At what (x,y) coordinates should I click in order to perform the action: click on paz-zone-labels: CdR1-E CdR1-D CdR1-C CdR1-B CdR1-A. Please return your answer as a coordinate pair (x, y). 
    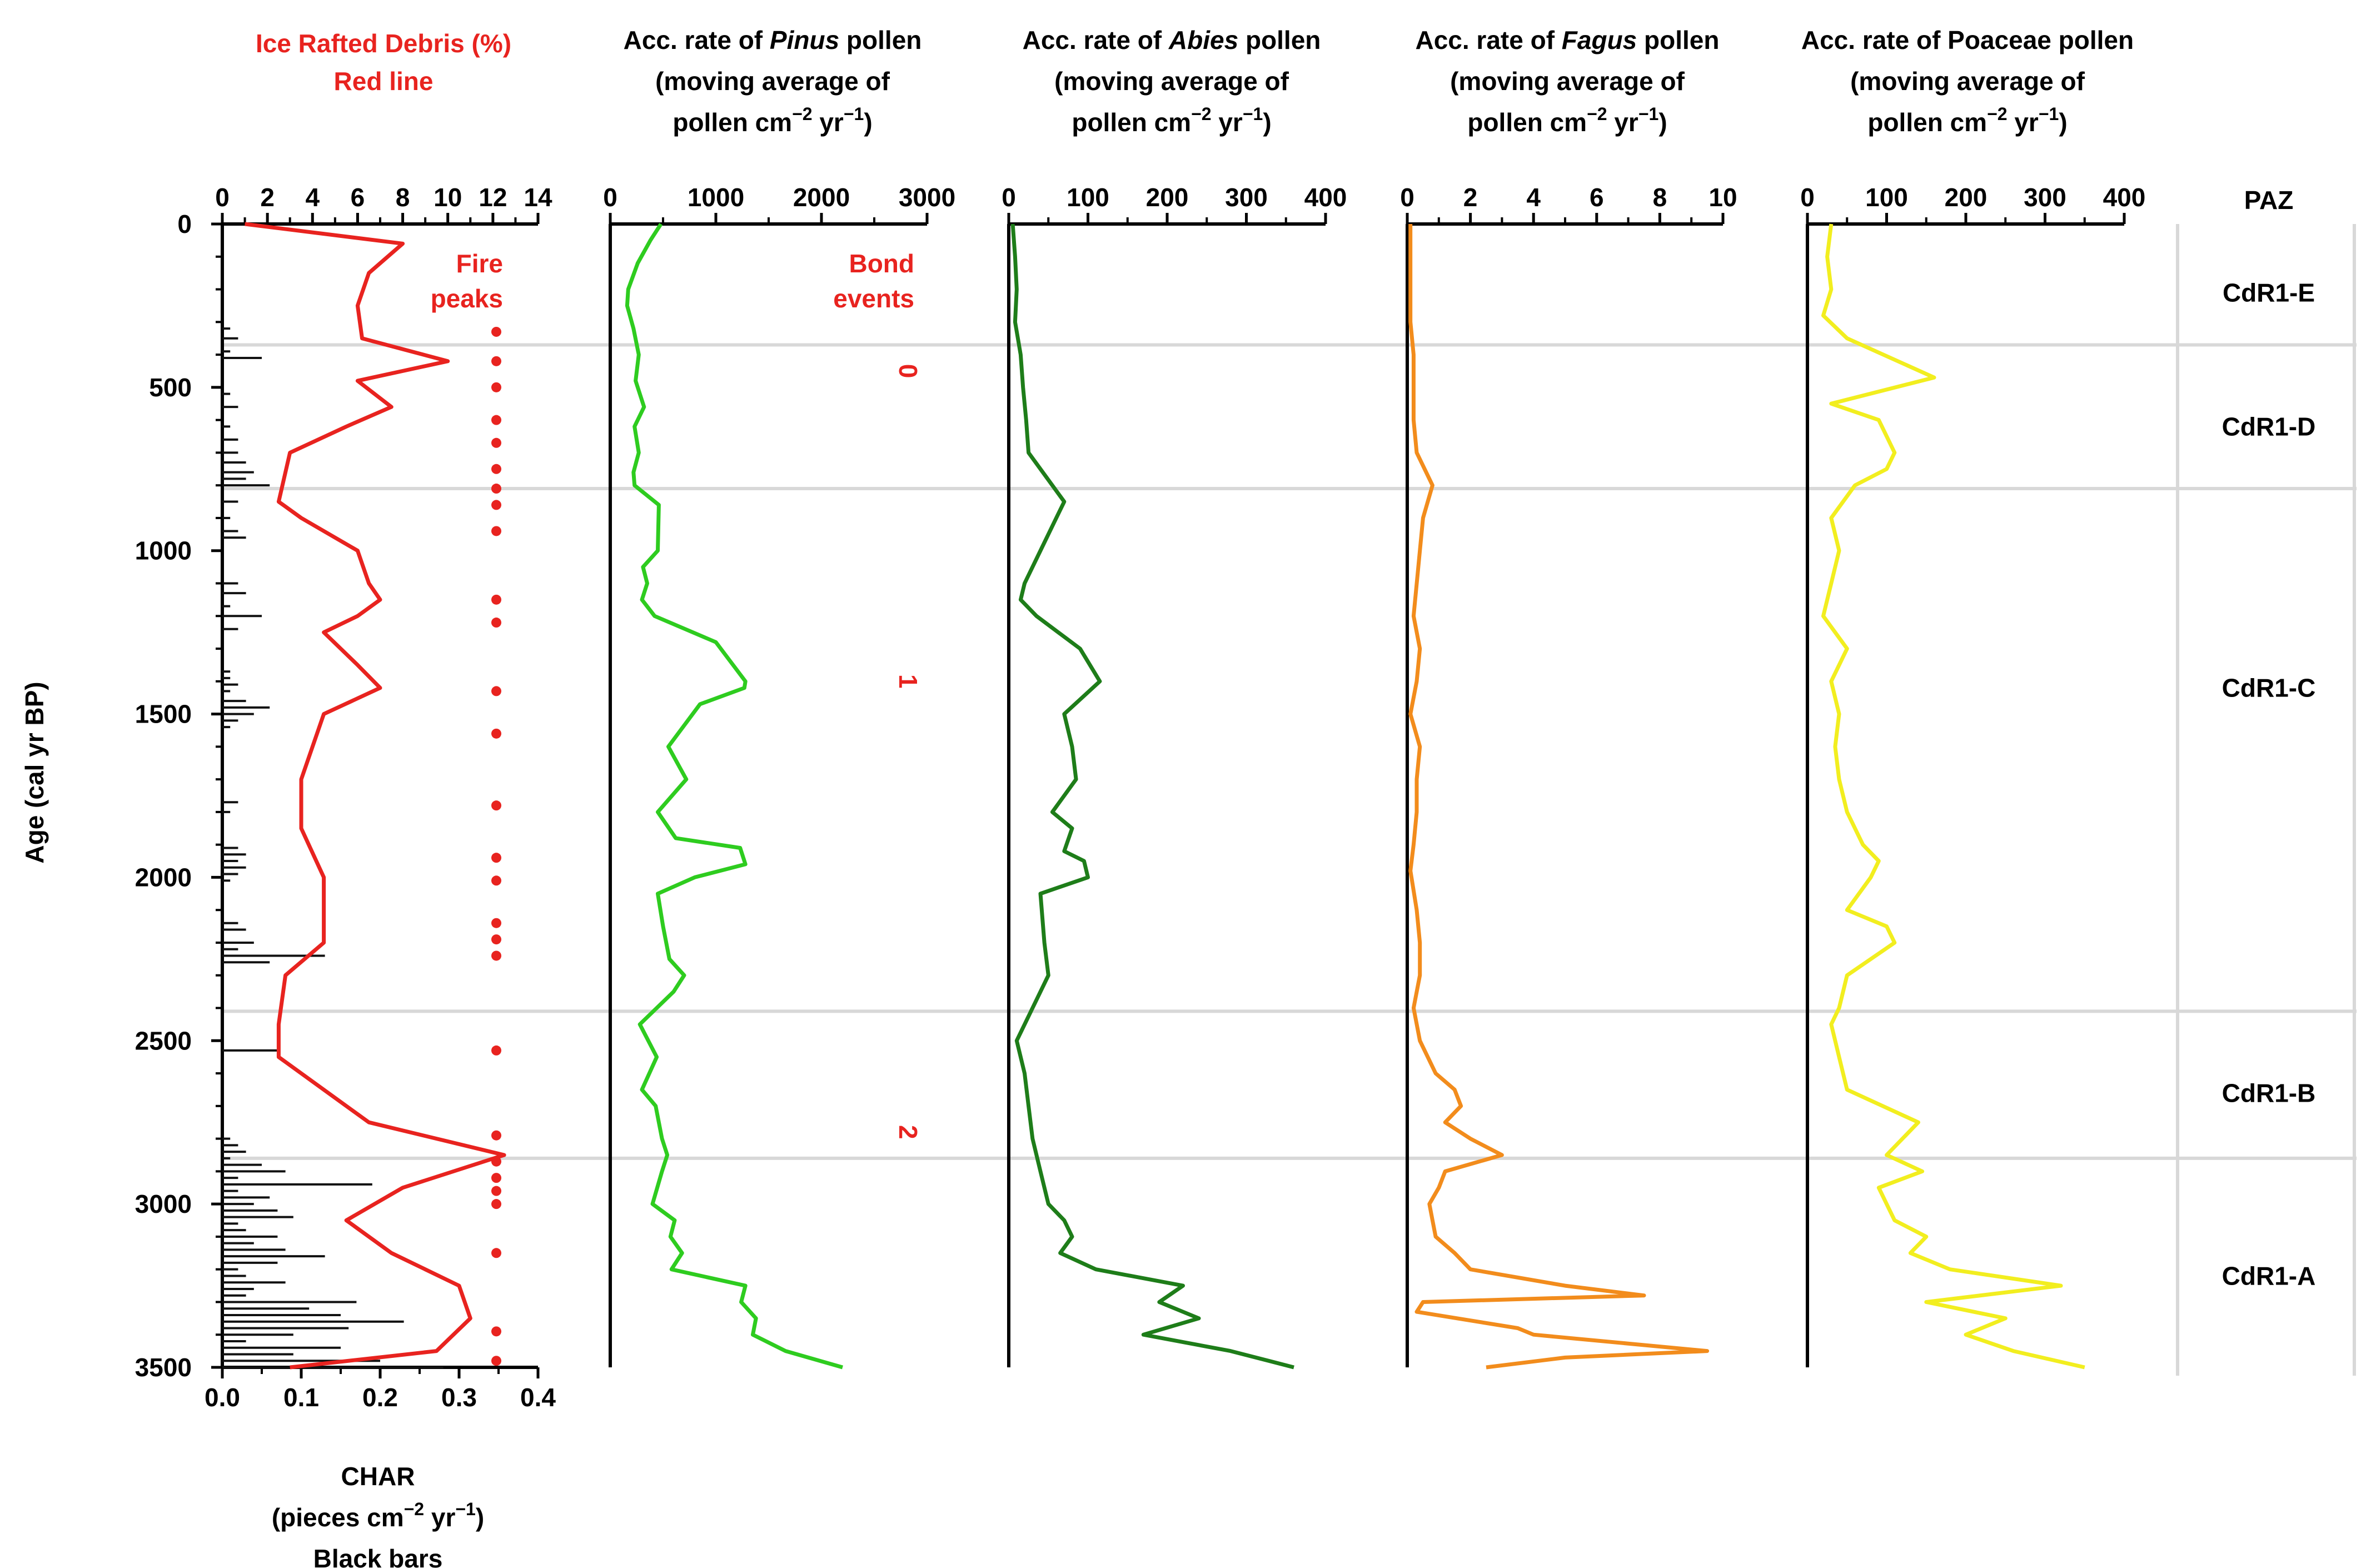
    Looking at the image, I should click on (2269, 784).